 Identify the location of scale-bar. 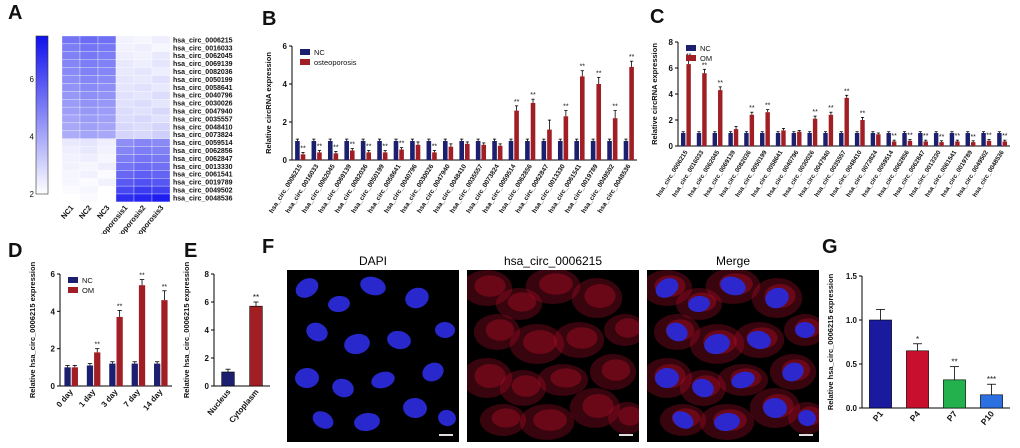
(626, 435).